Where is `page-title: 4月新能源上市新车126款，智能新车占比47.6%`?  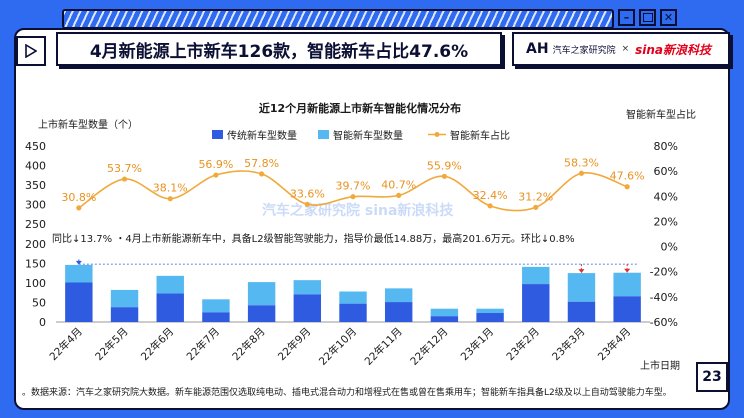 page-title: 4月新能源上市新车126款，智能新车占比47.6% is located at coordinates (279, 49).